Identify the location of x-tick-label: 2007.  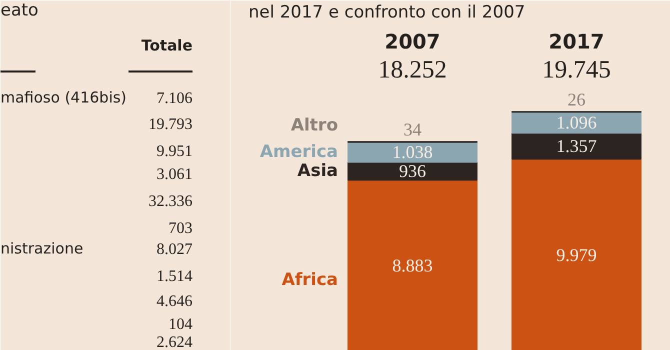
(412, 42).